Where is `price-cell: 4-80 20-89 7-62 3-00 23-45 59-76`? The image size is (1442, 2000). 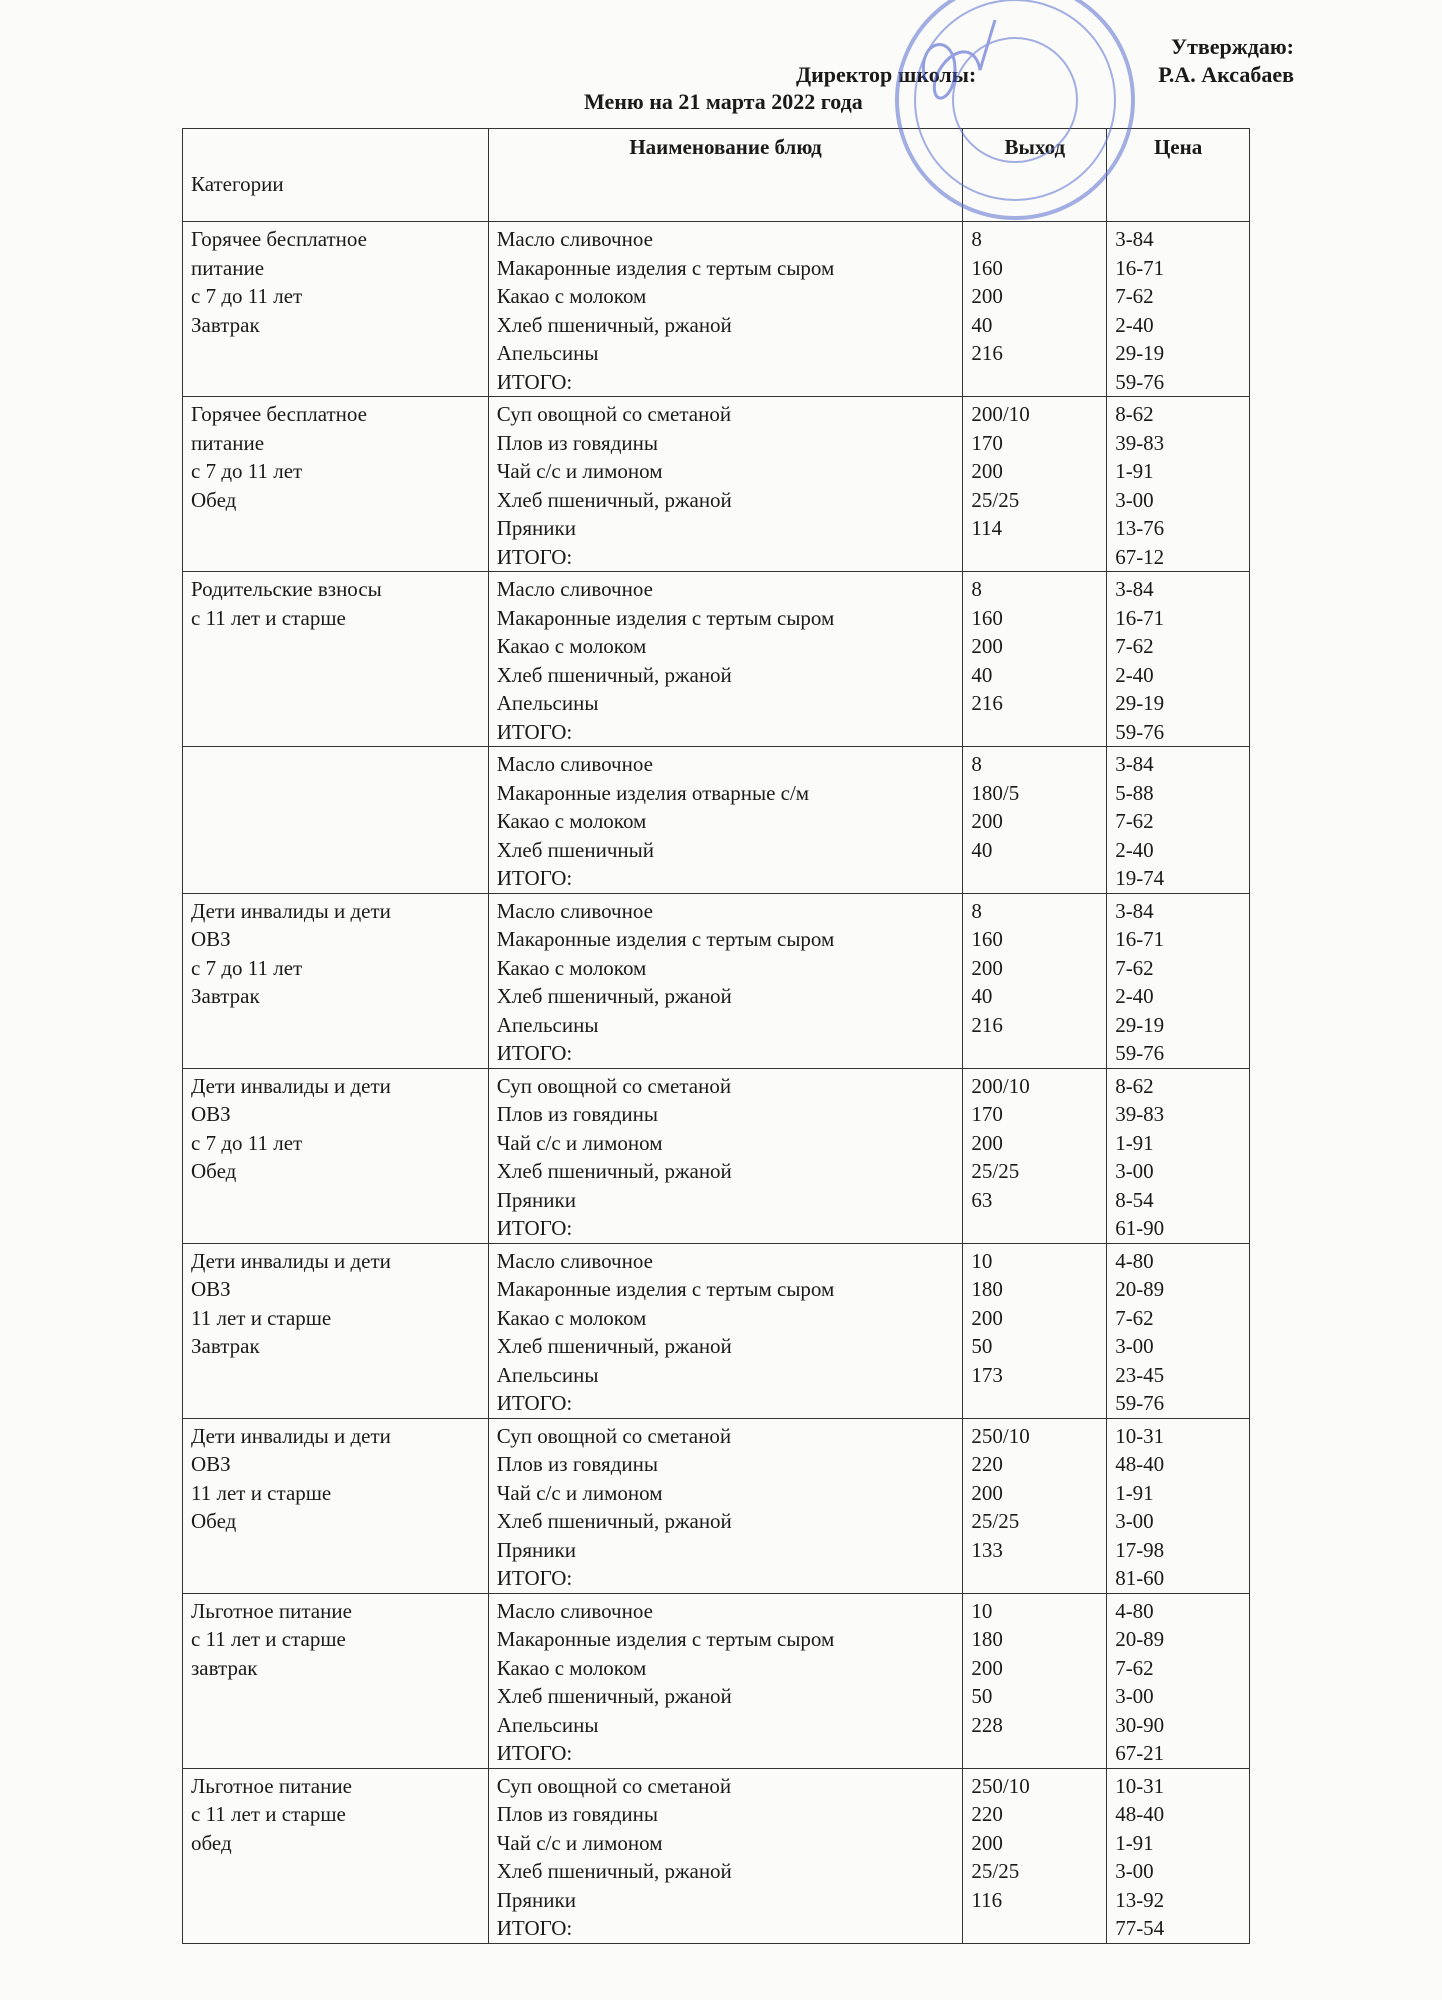 price-cell: 4-80 20-89 7-62 3-00 23-45 59-76 is located at coordinates (1178, 1330).